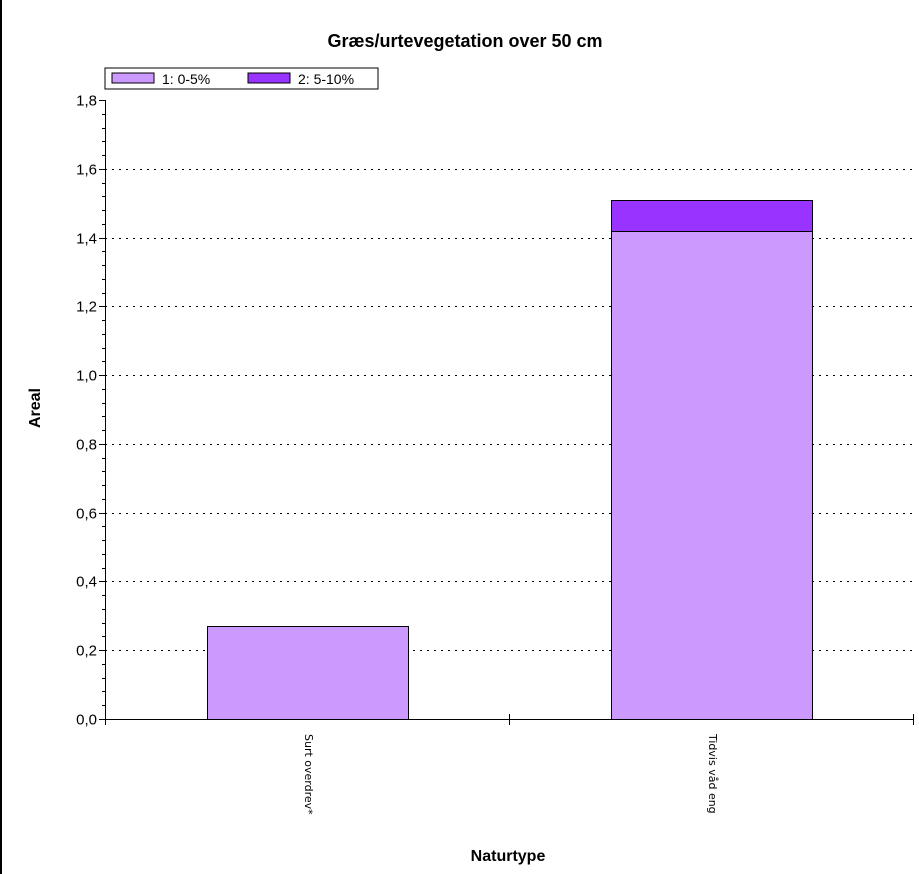 The height and width of the screenshot is (874, 919). I want to click on y-tick-label-8: 1,6, so click(86, 170).